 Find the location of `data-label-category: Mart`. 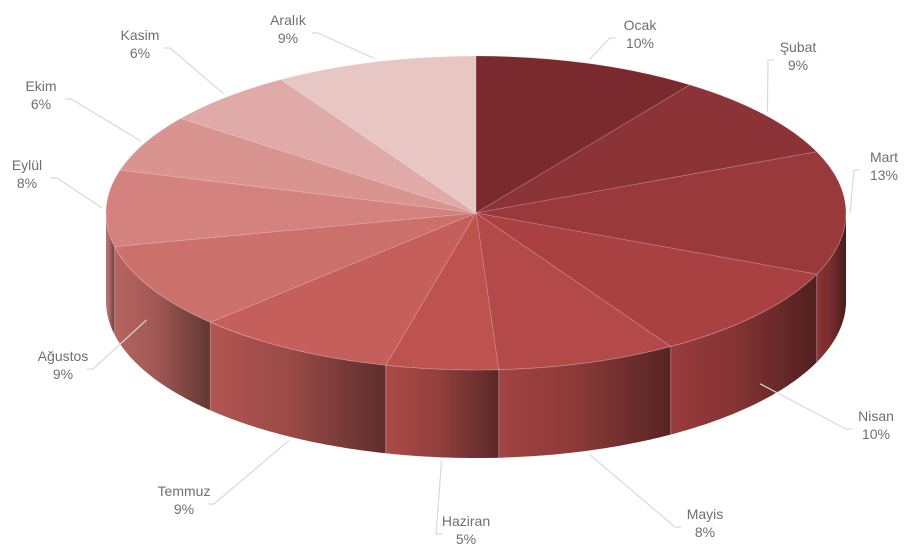

data-label-category: Mart is located at coordinates (884, 157).